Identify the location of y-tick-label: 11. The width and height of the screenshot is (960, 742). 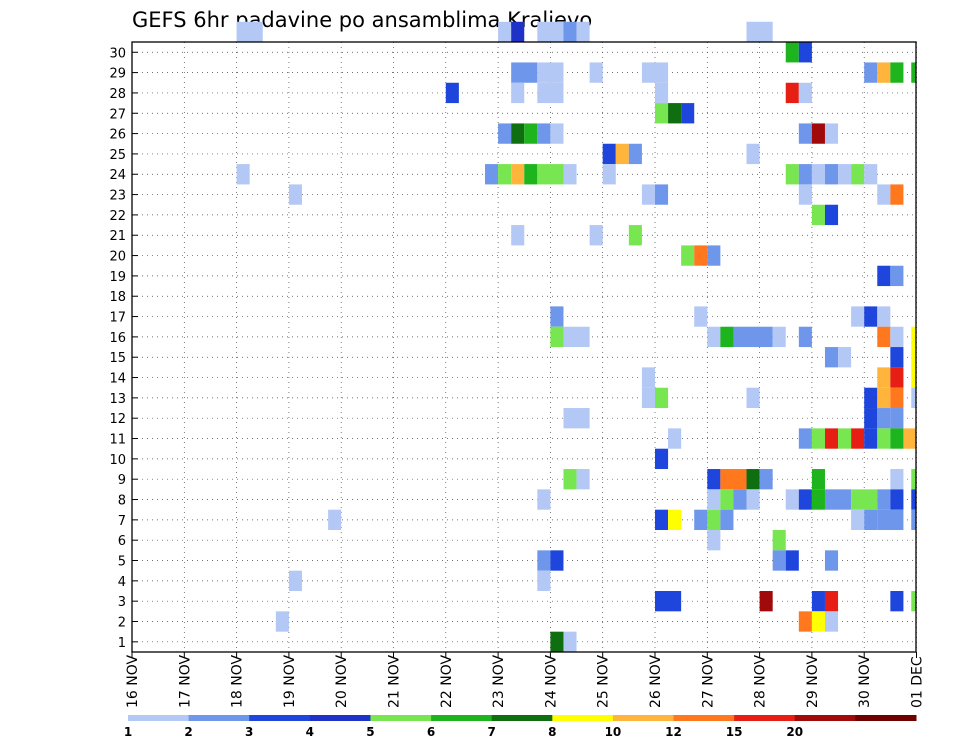
(117, 440).